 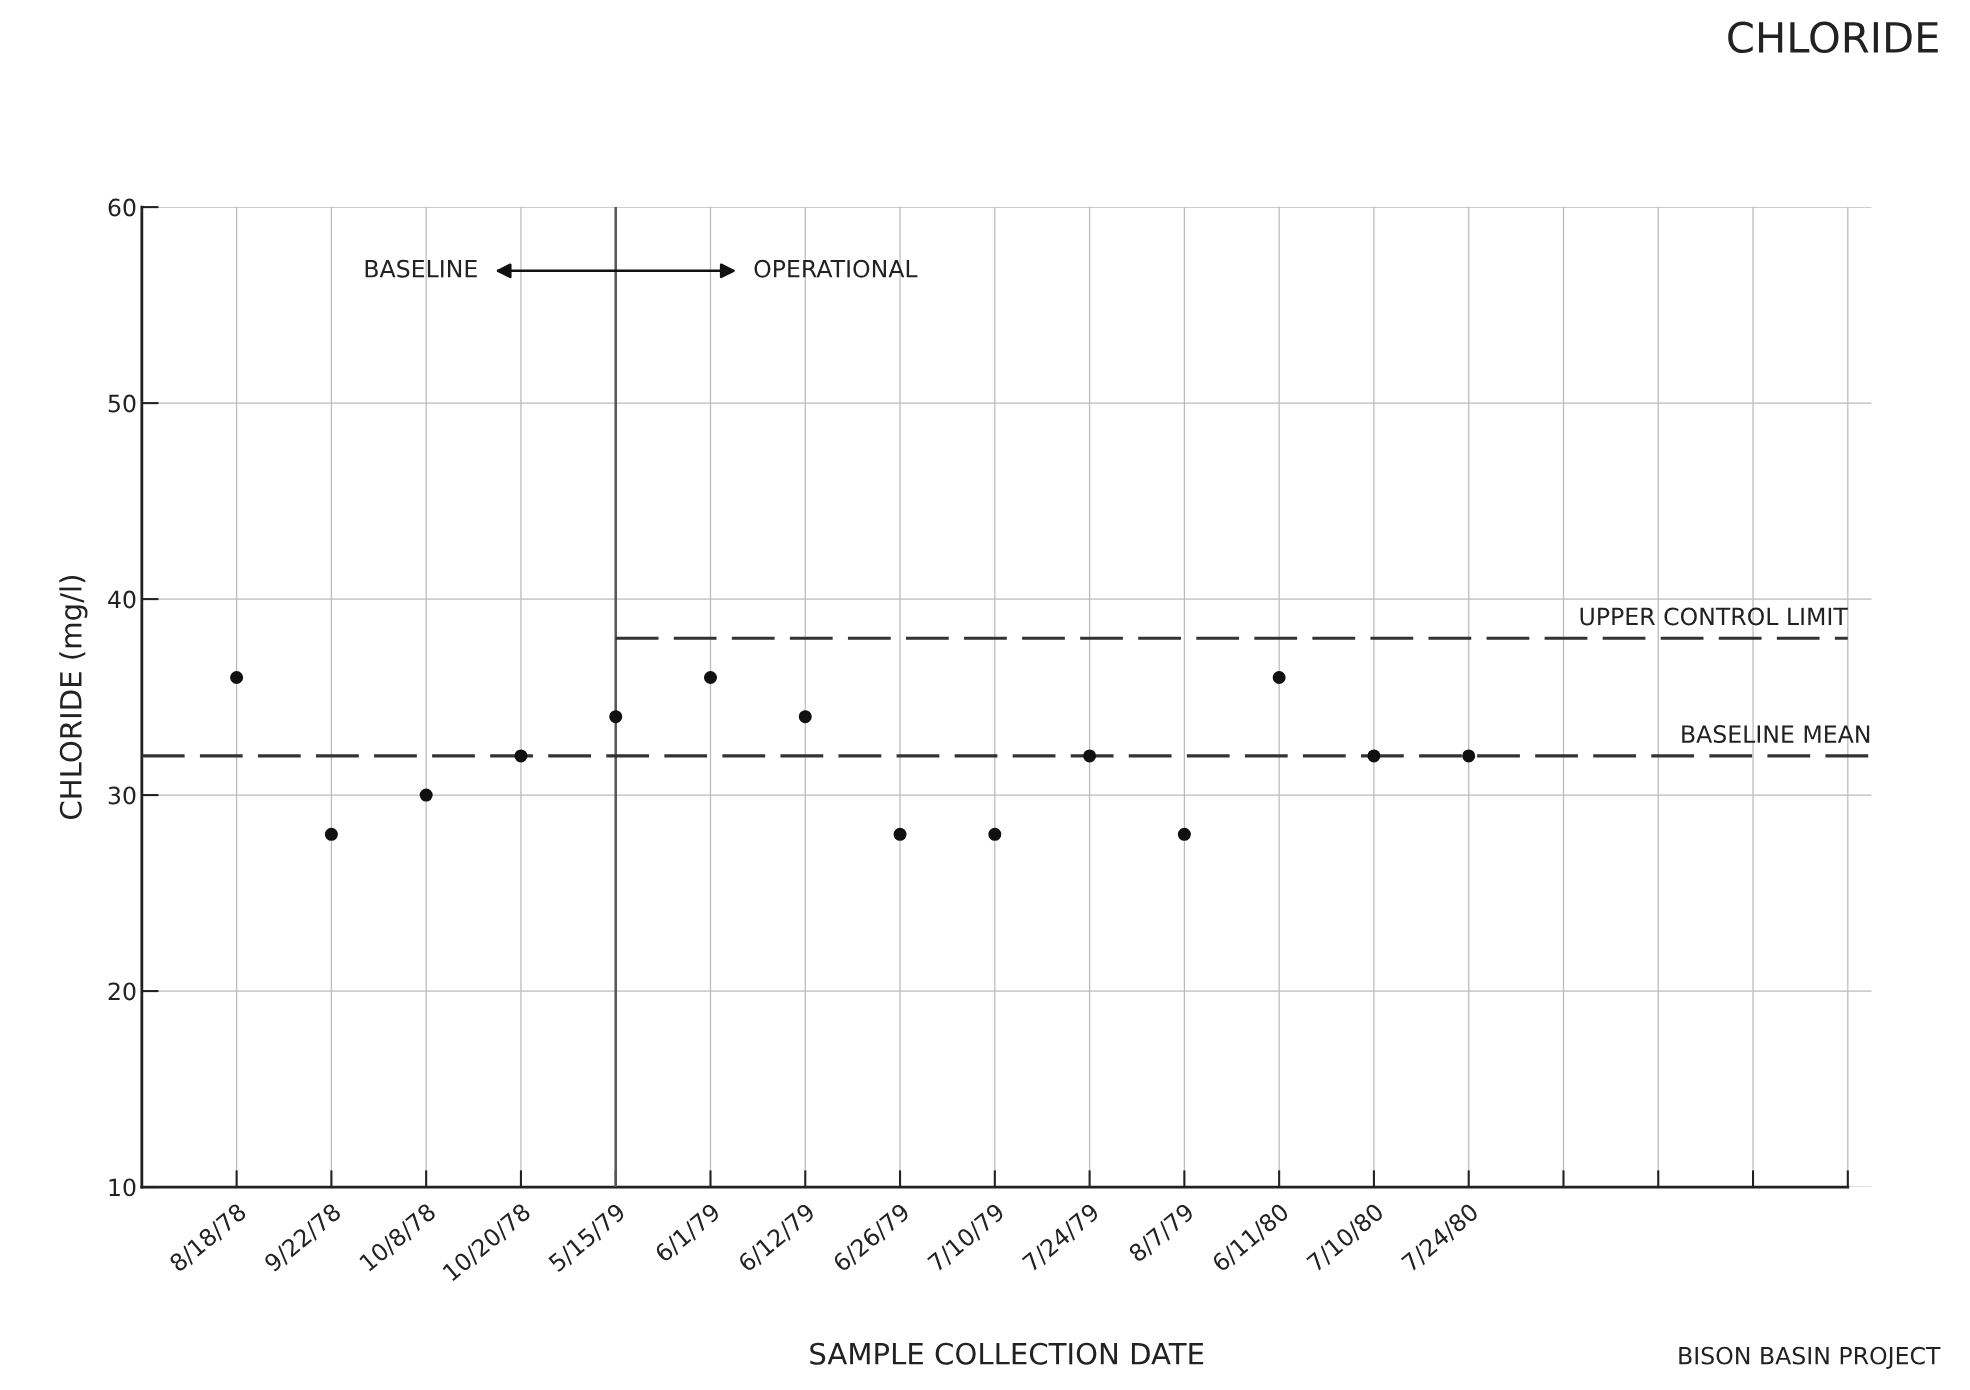 I want to click on text: BISON BASIN PROJECT, so click(x=1810, y=1357).